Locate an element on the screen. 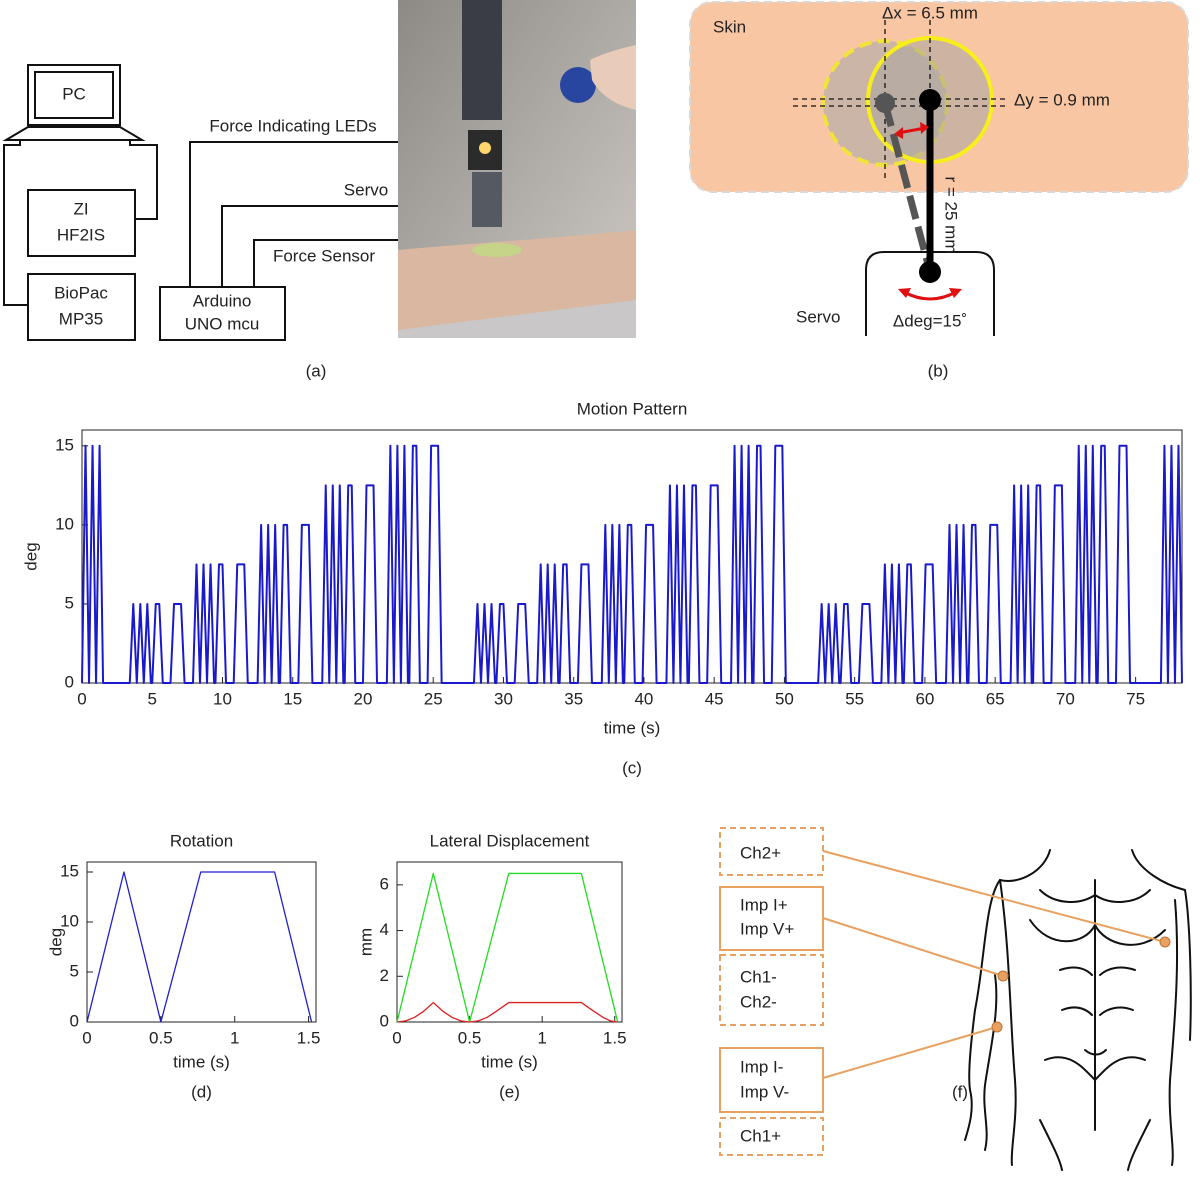  axes-box is located at coordinates (201, 942).